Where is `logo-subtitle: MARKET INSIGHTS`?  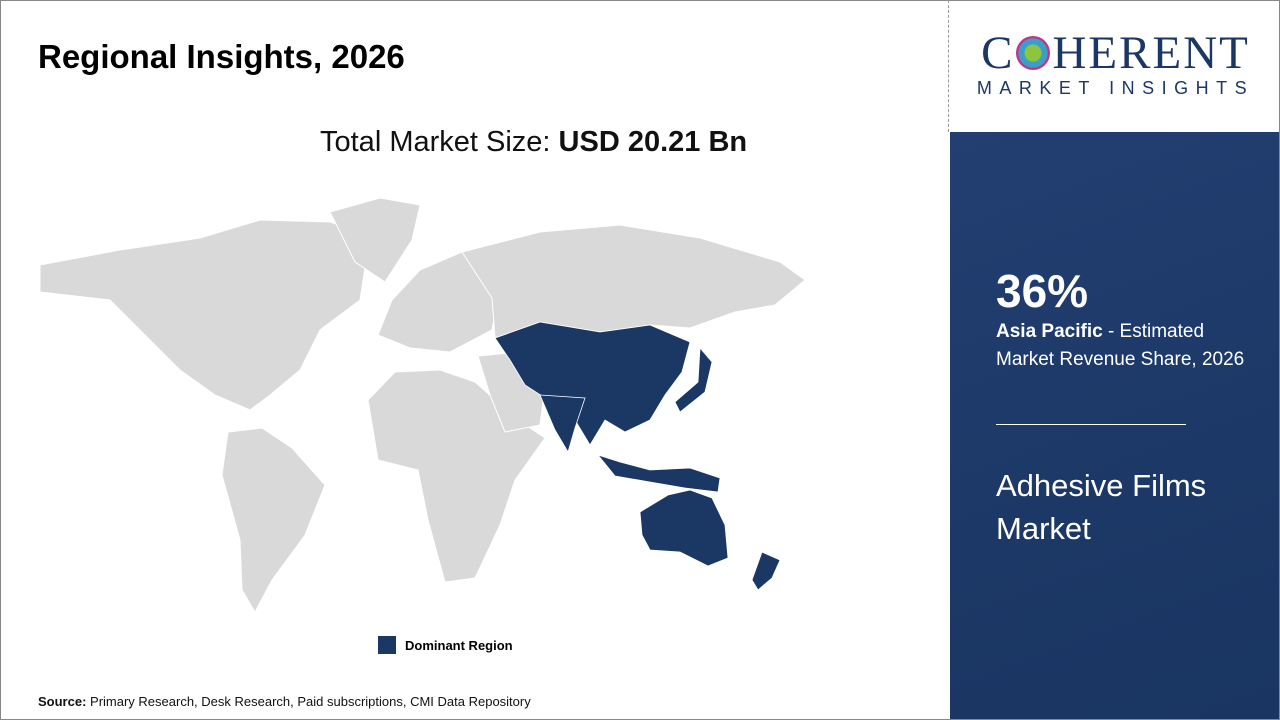
logo-subtitle: MARKET INSIGHTS is located at coordinates (1115, 88).